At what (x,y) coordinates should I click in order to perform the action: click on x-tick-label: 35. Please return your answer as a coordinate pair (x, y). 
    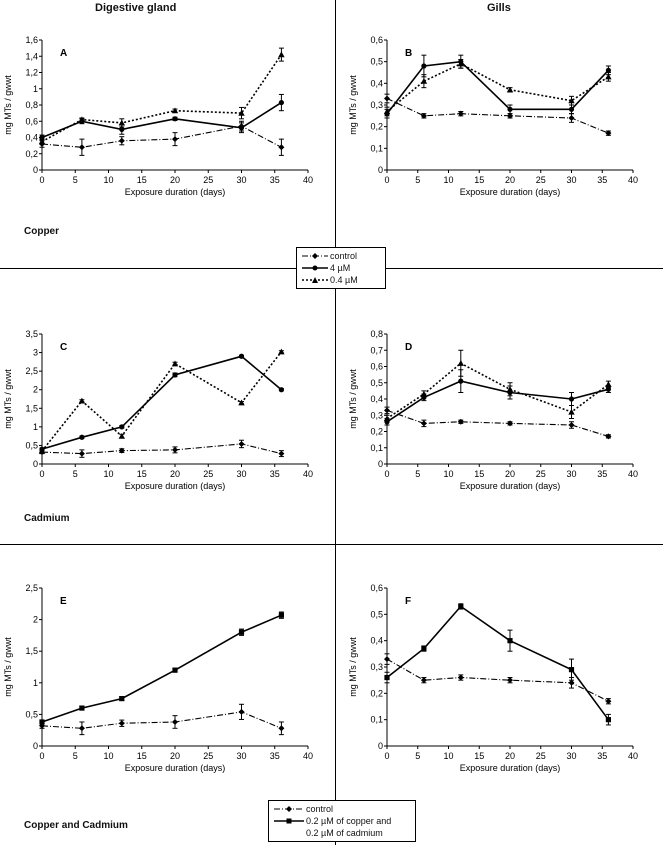
    Looking at the image, I should click on (602, 180).